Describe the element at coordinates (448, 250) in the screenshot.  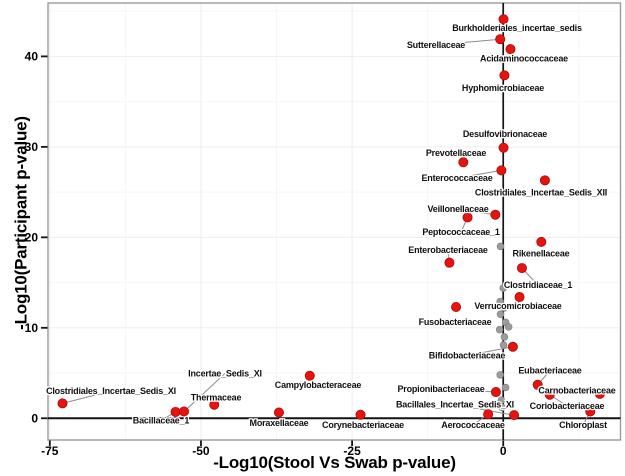
I see `point-label: Enterobacteriaceae` at that location.